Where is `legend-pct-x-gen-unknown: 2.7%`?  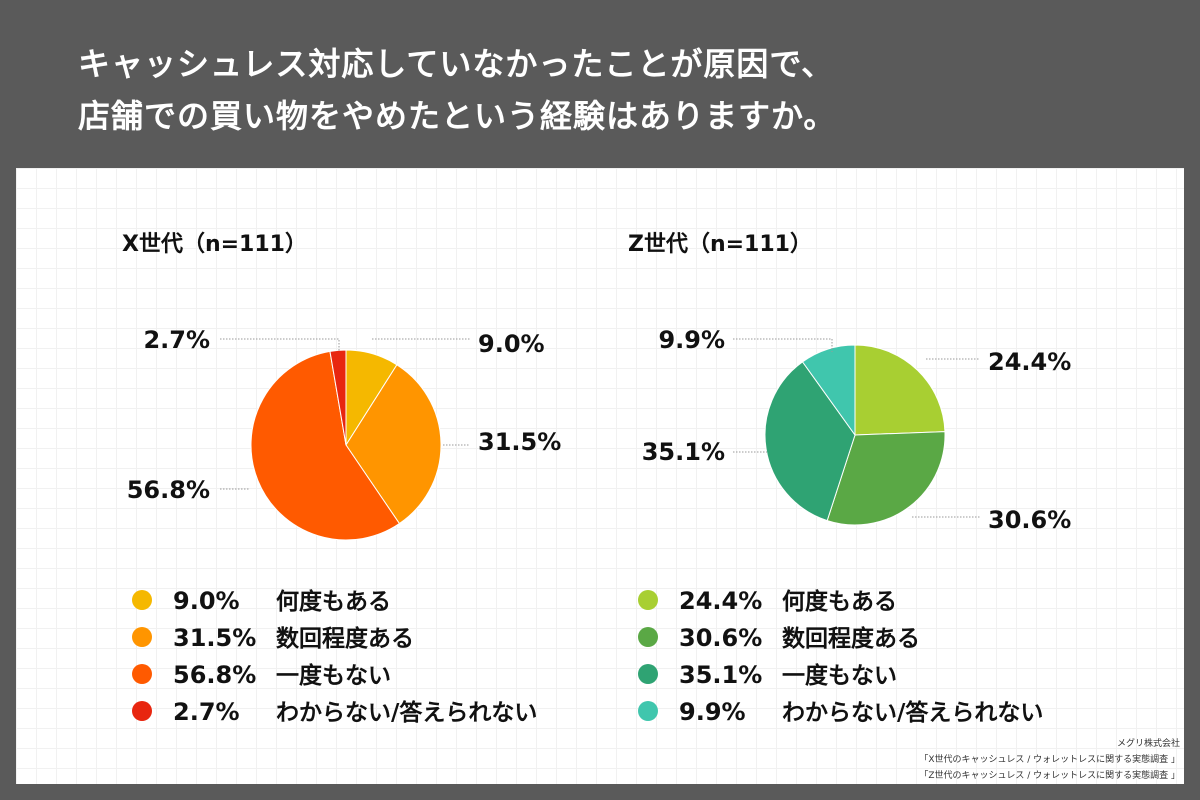 legend-pct-x-gen-unknown: 2.7% is located at coordinates (206, 712).